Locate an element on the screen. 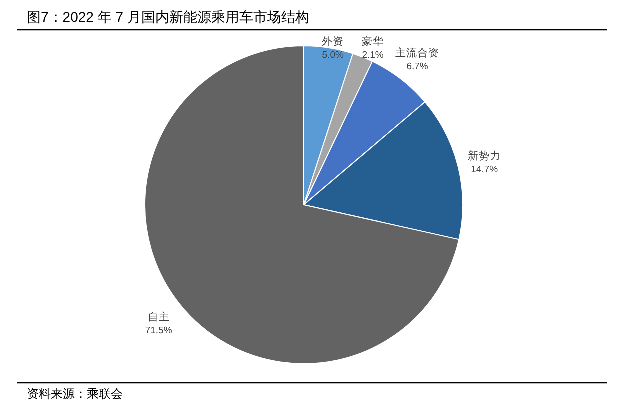 This screenshot has height=416, width=630. label: 豪华 is located at coordinates (373, 42).